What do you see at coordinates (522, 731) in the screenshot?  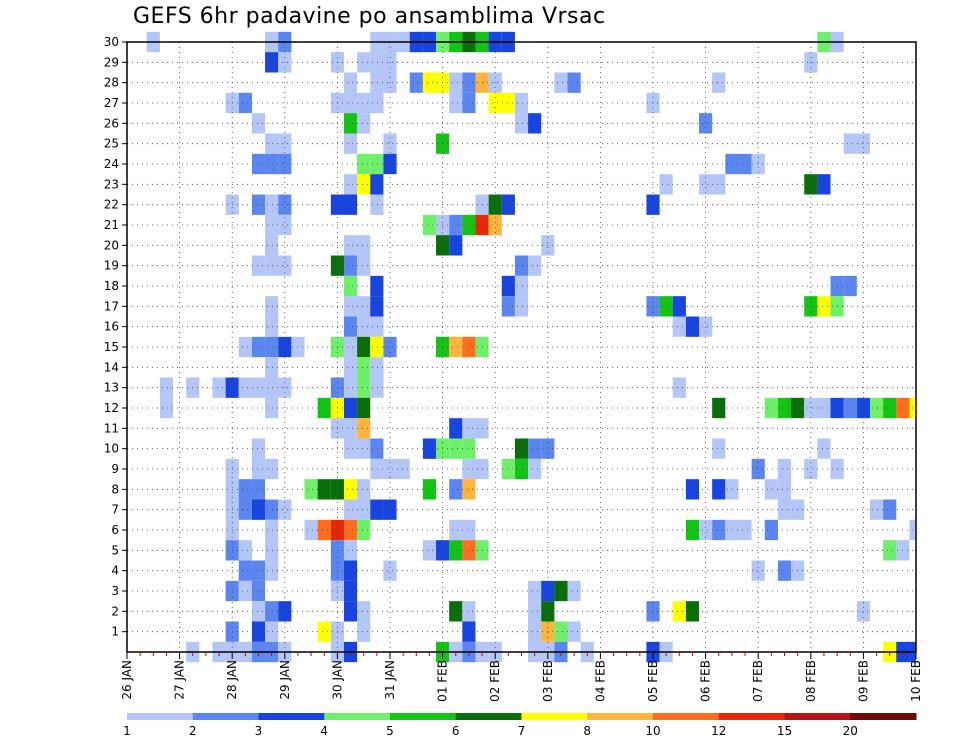 I see `colorbar-label: 7` at bounding box center [522, 731].